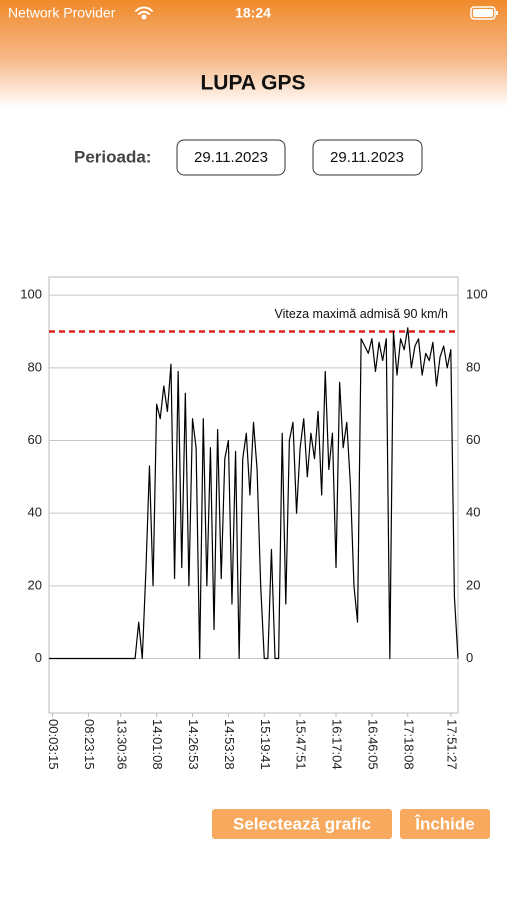  Describe the element at coordinates (144, 13) in the screenshot. I see `wifi-icon` at that location.